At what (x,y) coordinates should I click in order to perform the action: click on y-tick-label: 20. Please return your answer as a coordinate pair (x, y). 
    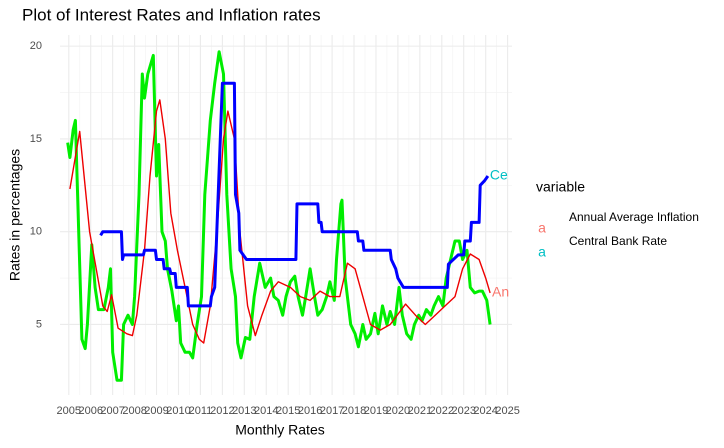
    Looking at the image, I should click on (36, 46).